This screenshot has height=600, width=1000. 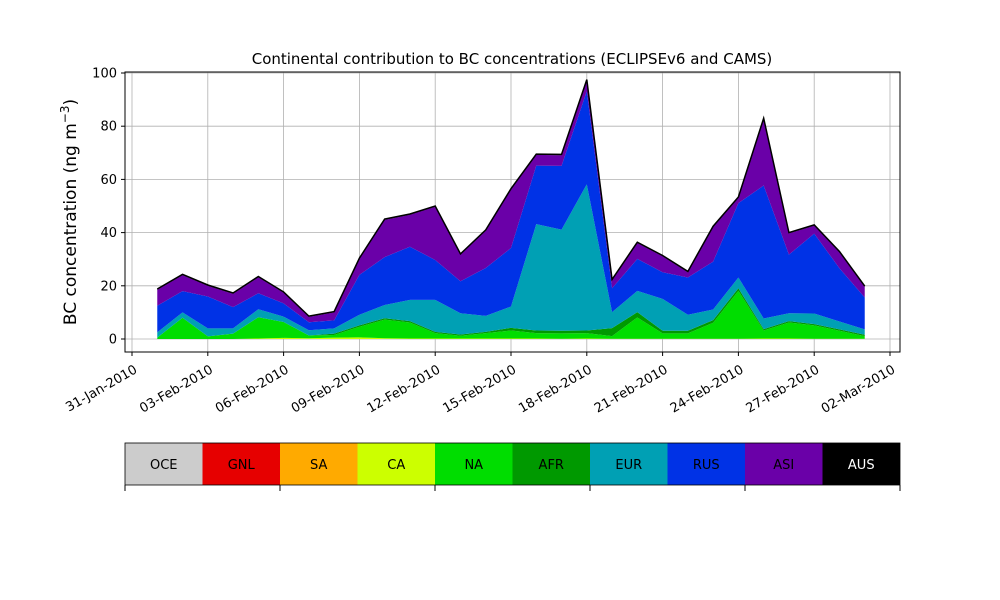 I want to click on legend-label-oce: OCE, so click(x=164, y=465).